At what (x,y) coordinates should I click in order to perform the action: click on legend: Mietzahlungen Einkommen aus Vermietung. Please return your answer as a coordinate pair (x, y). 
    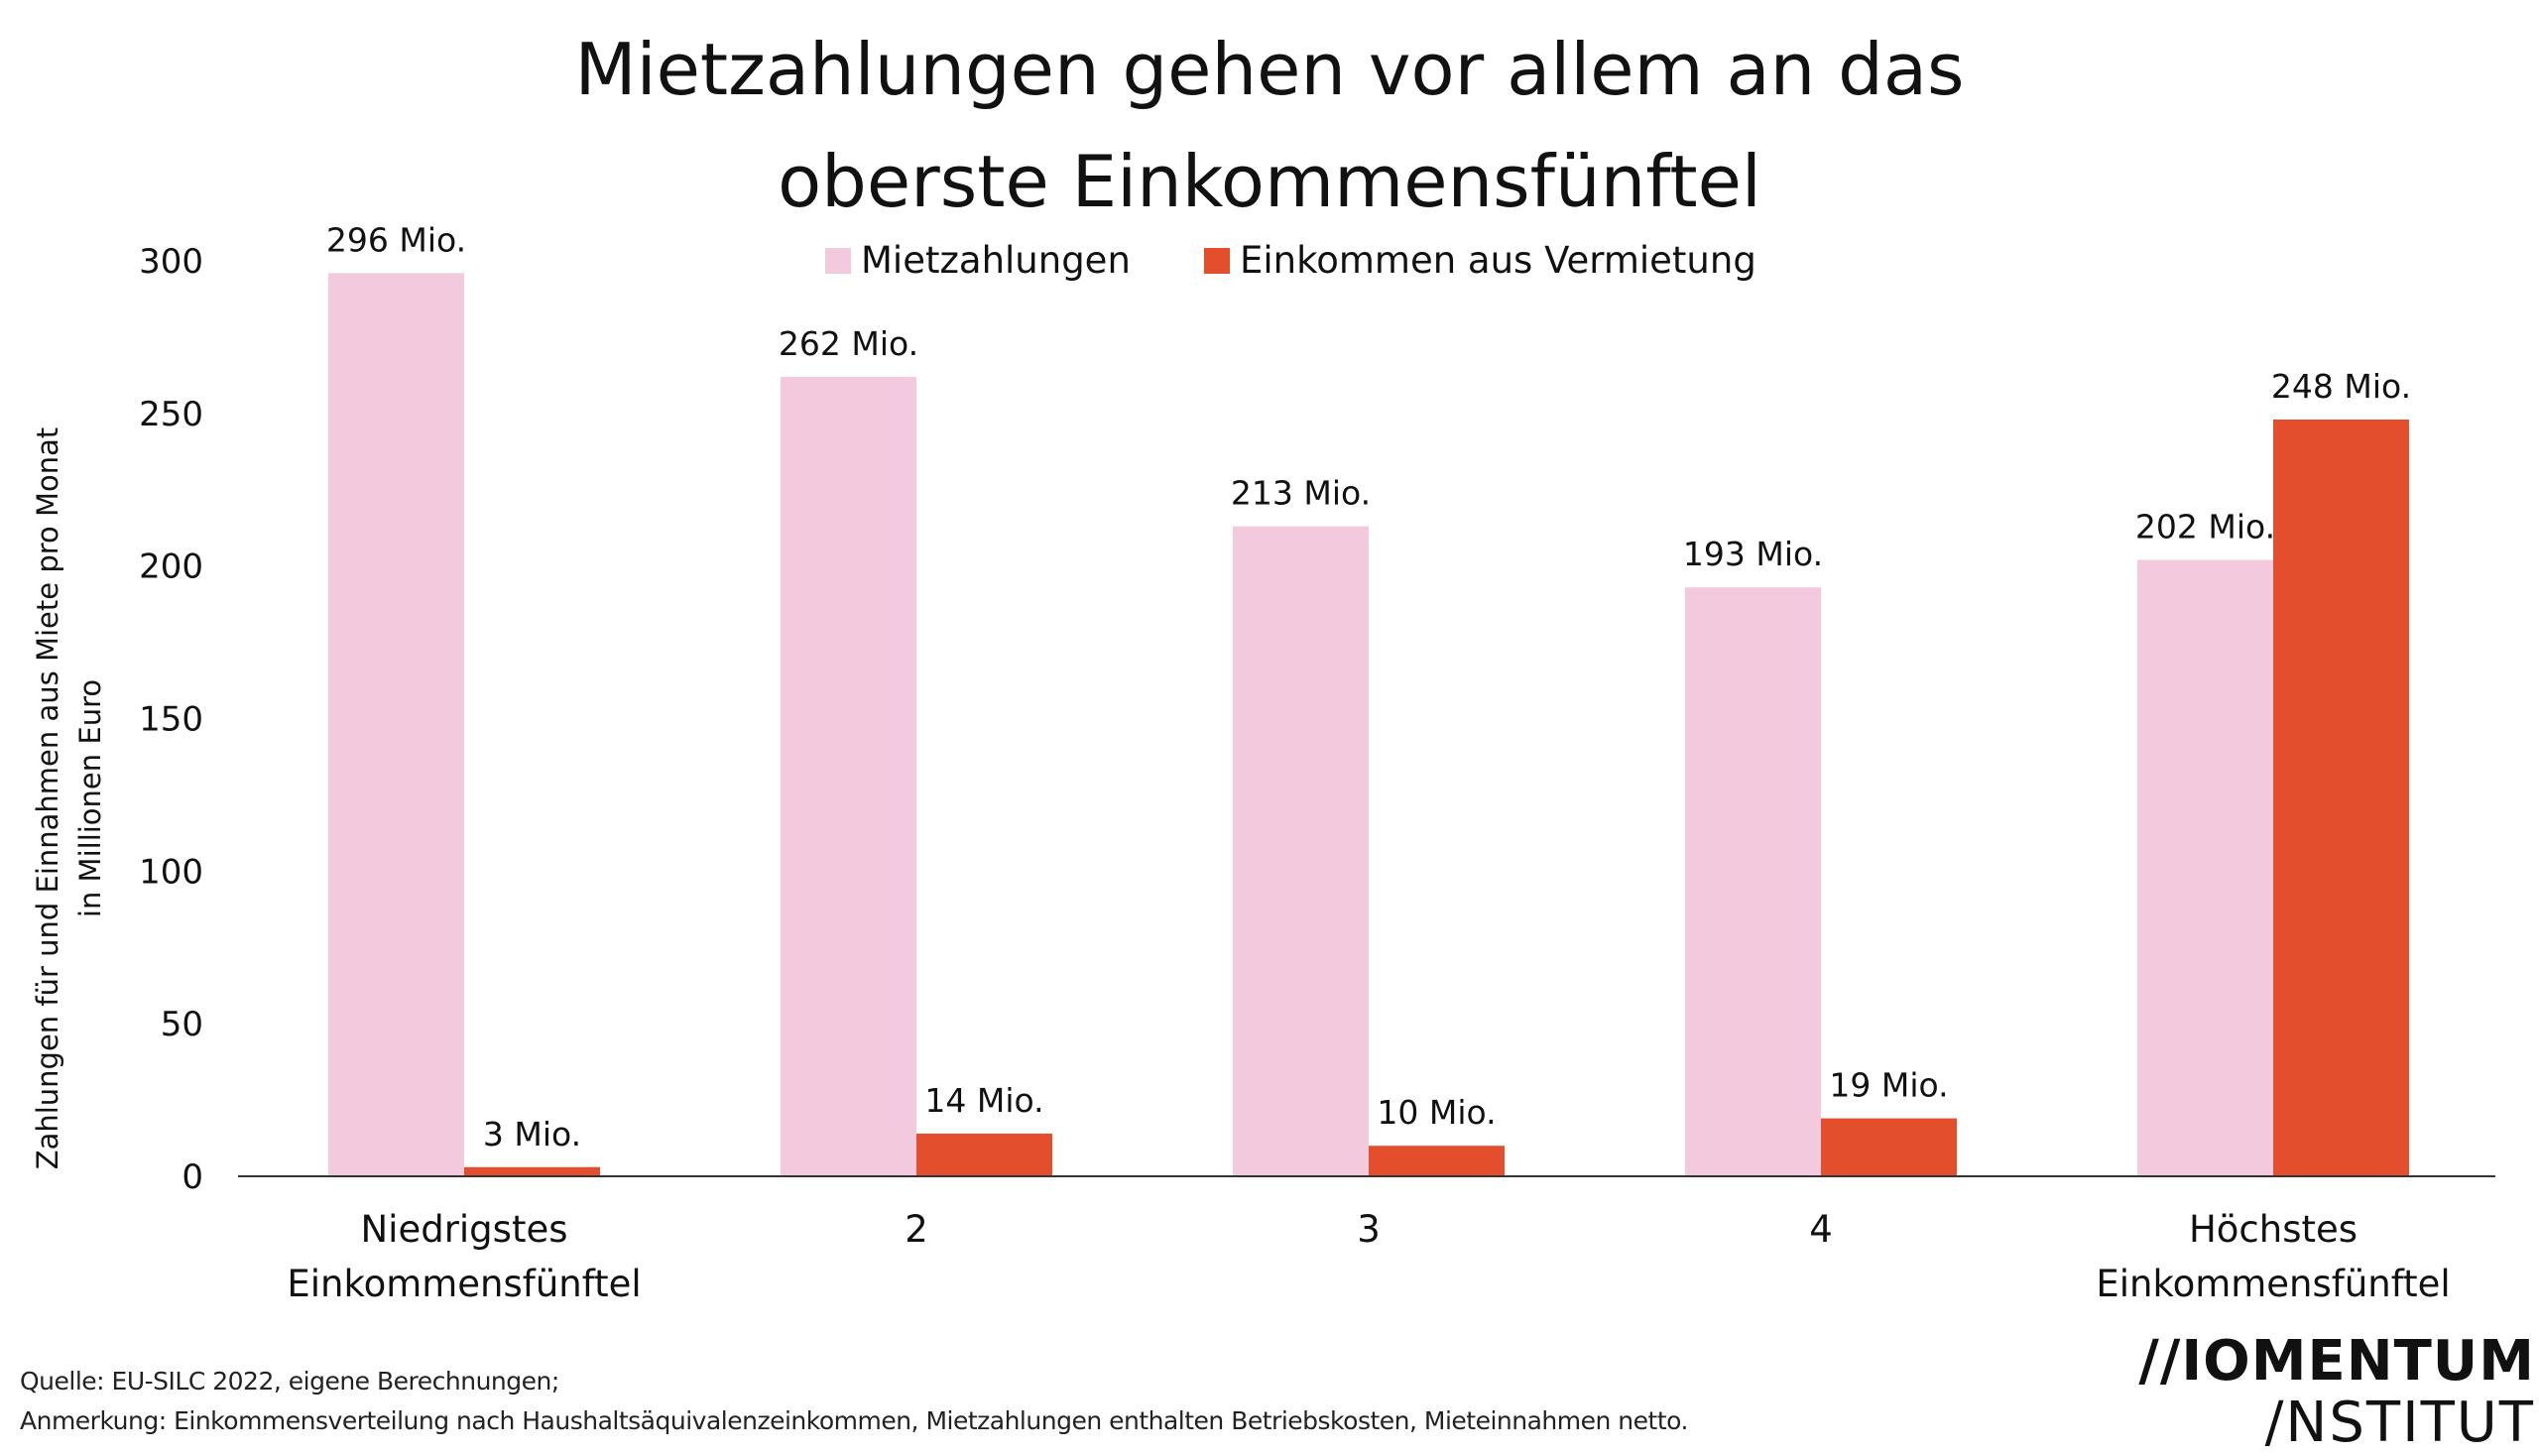
    Looking at the image, I should click on (1290, 260).